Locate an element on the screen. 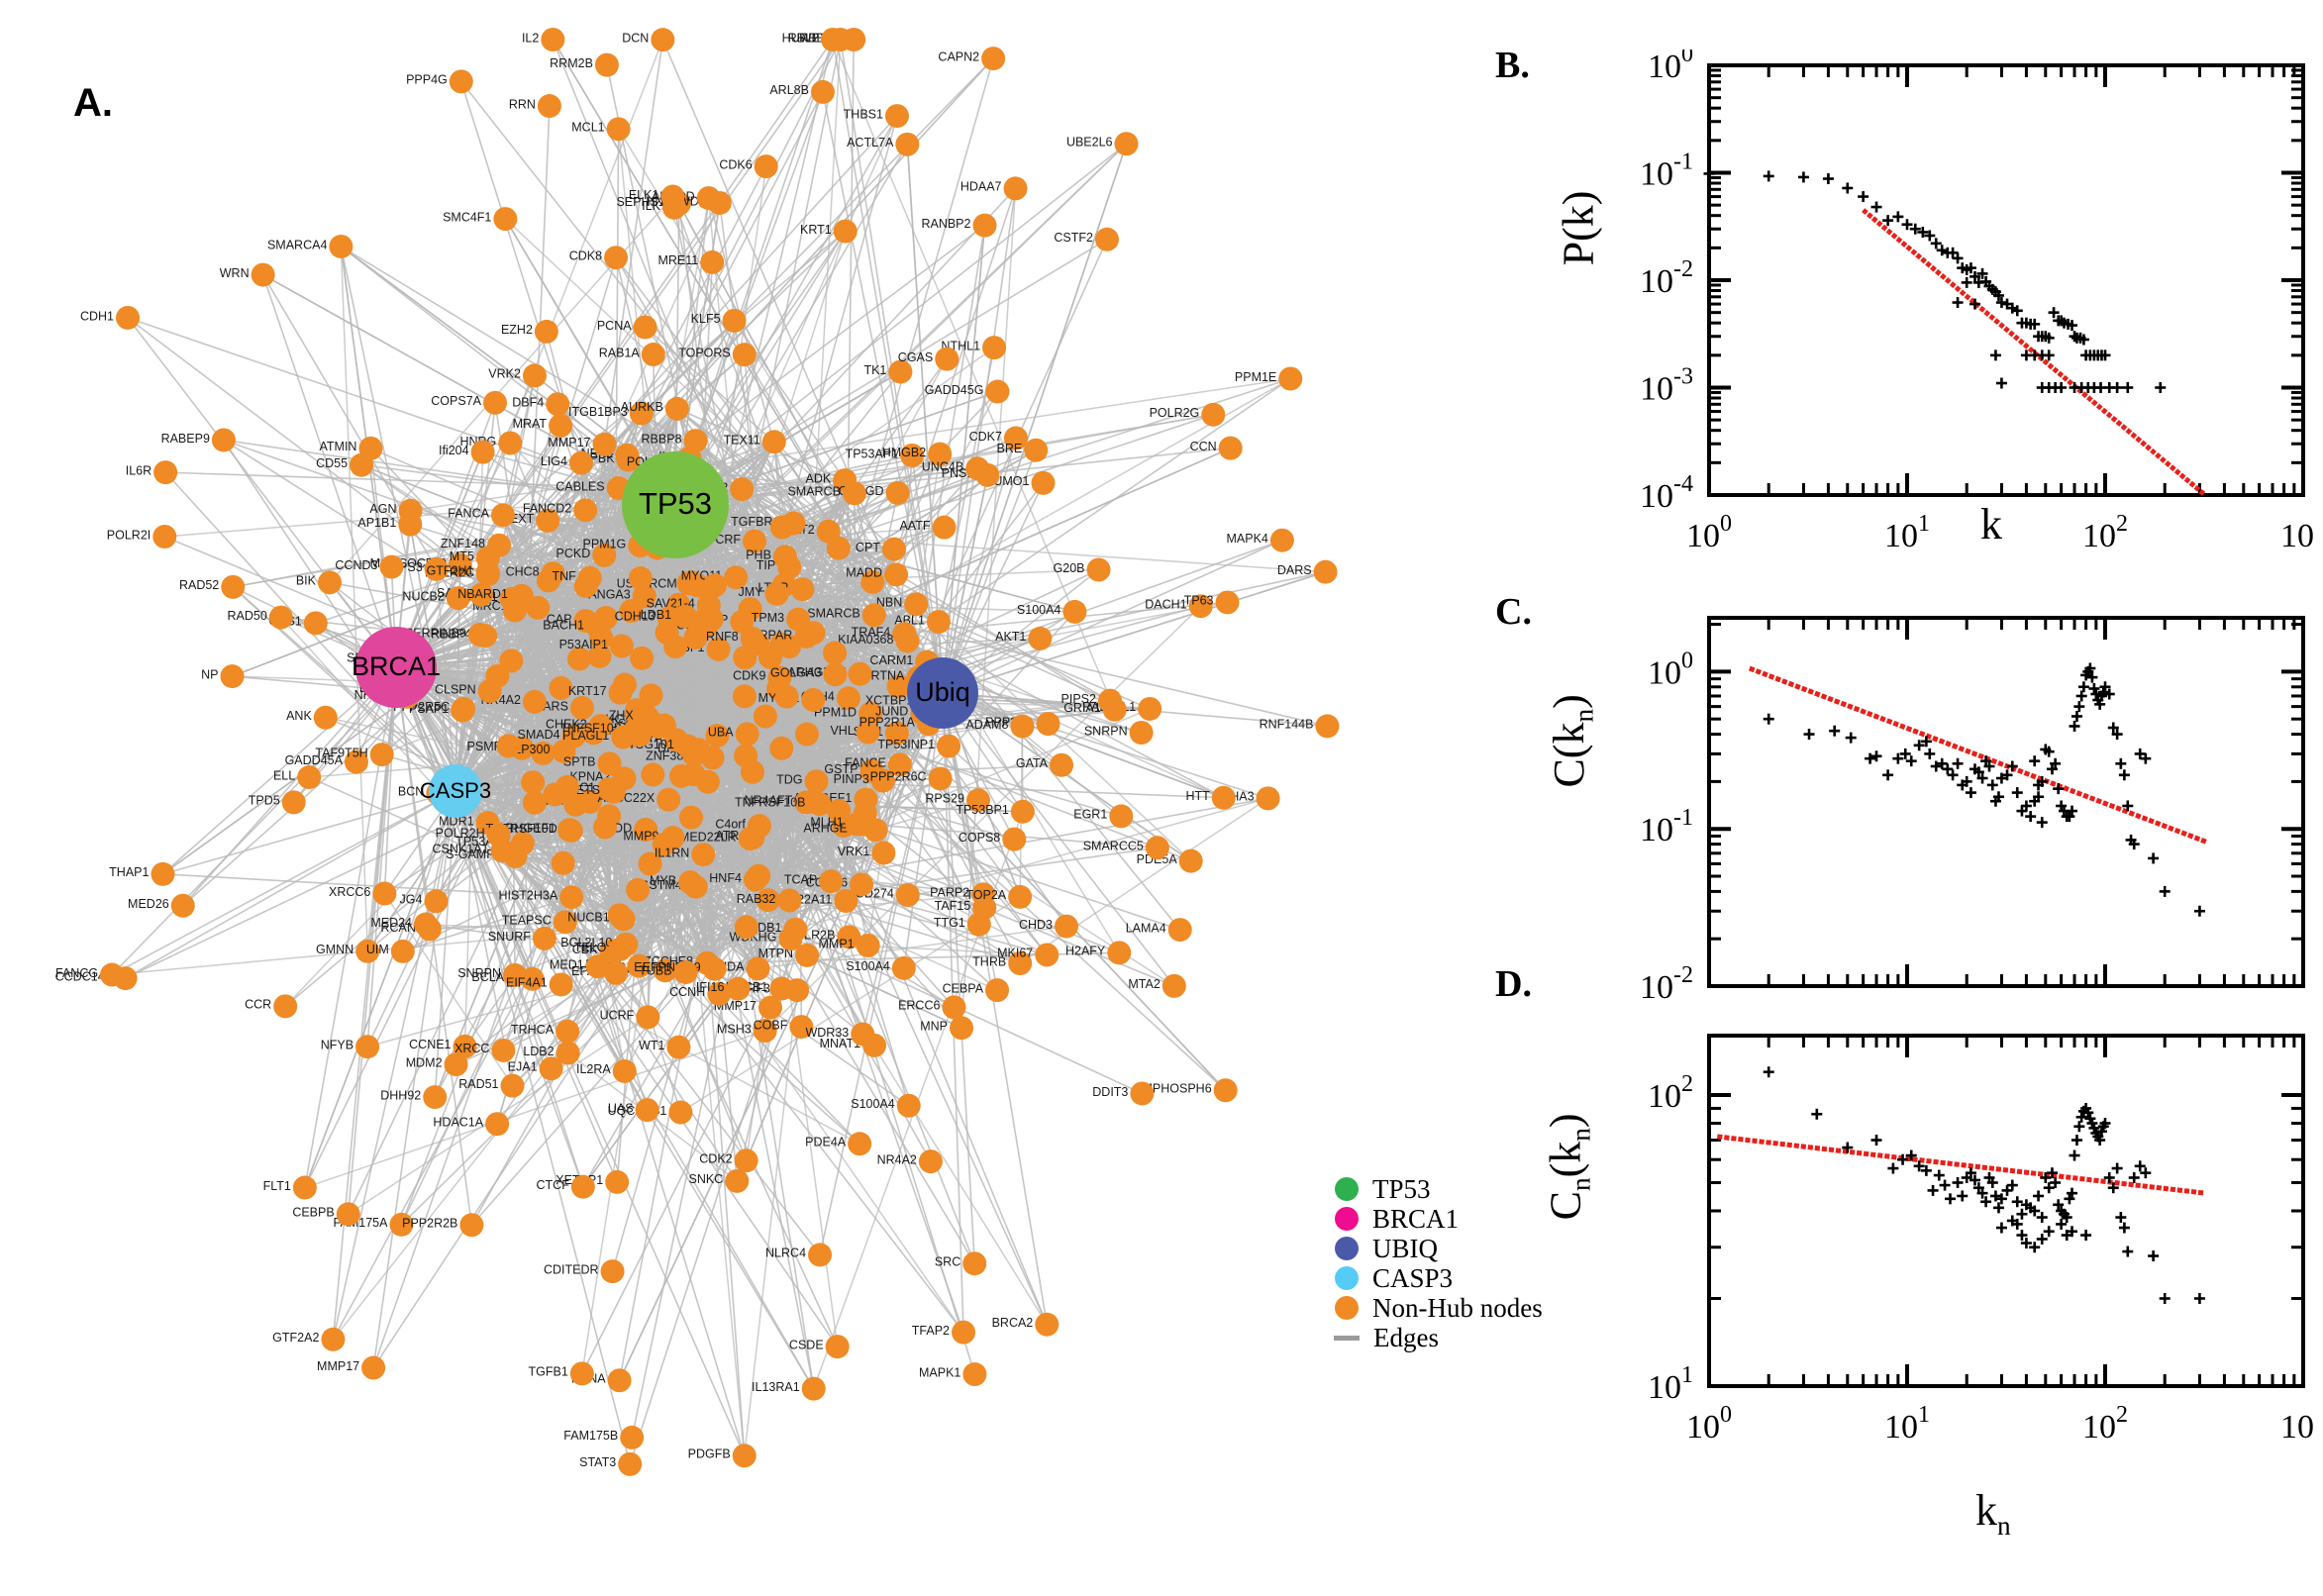 Image resolution: width=2323 pixels, height=1596 pixels. network-node: TP53BP1 is located at coordinates (996, 811).